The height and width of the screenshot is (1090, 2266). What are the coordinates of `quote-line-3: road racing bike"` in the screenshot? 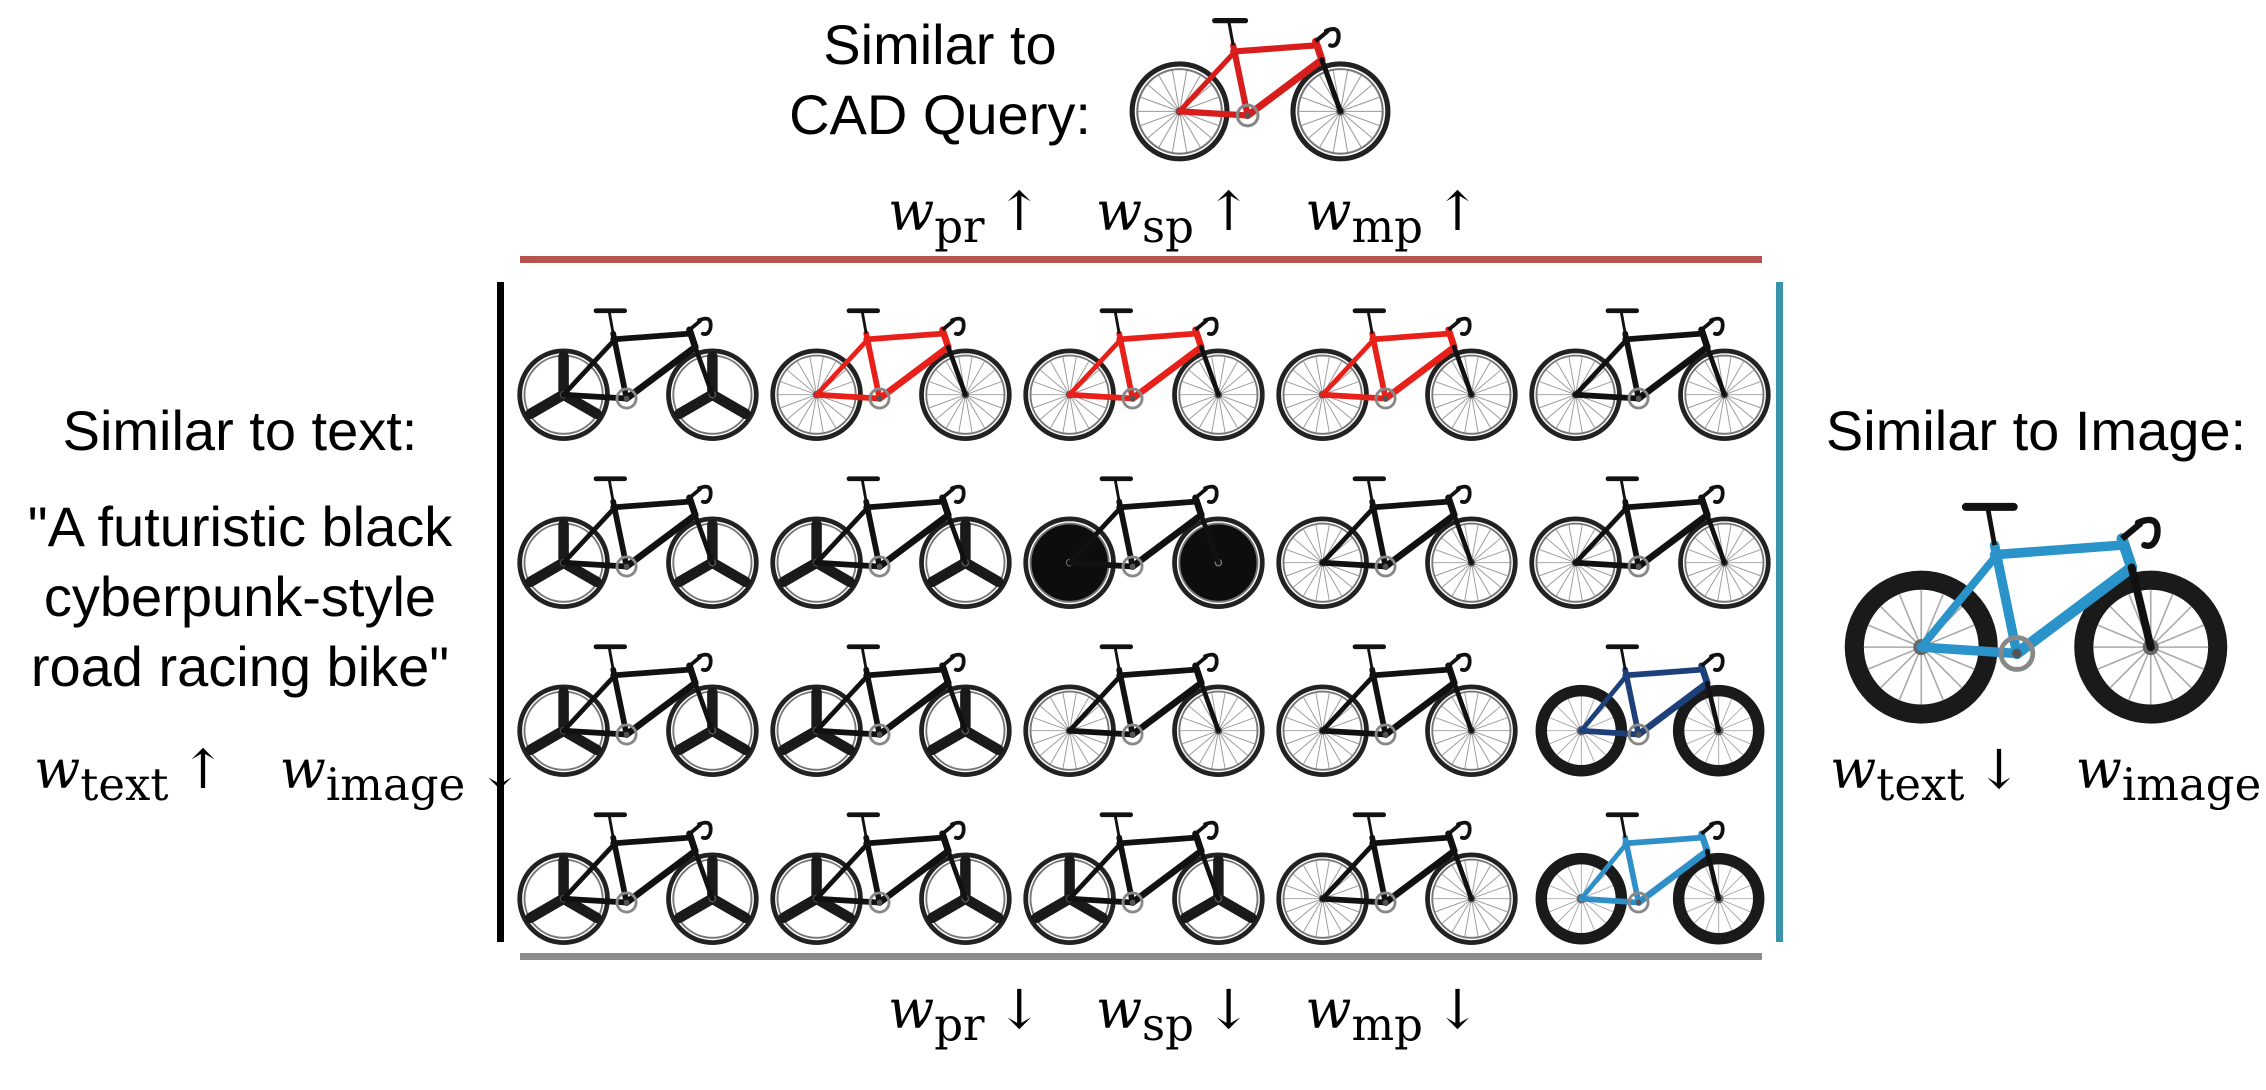 It's located at (240, 666).